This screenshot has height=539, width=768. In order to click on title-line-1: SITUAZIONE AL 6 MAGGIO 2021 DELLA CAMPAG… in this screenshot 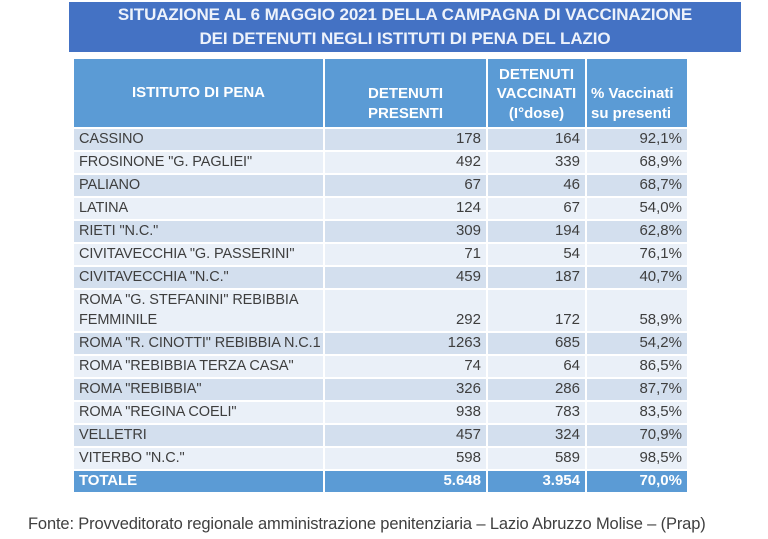, I will do `click(405, 15)`.